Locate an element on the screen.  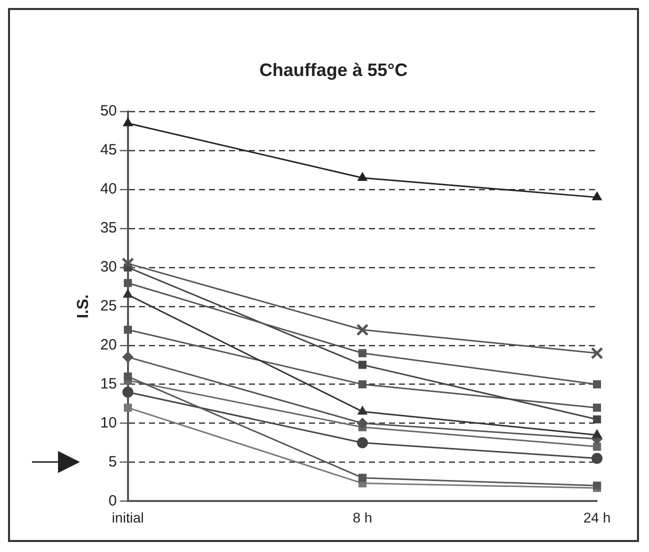
y-tick-label: 40 is located at coordinates (108, 189).